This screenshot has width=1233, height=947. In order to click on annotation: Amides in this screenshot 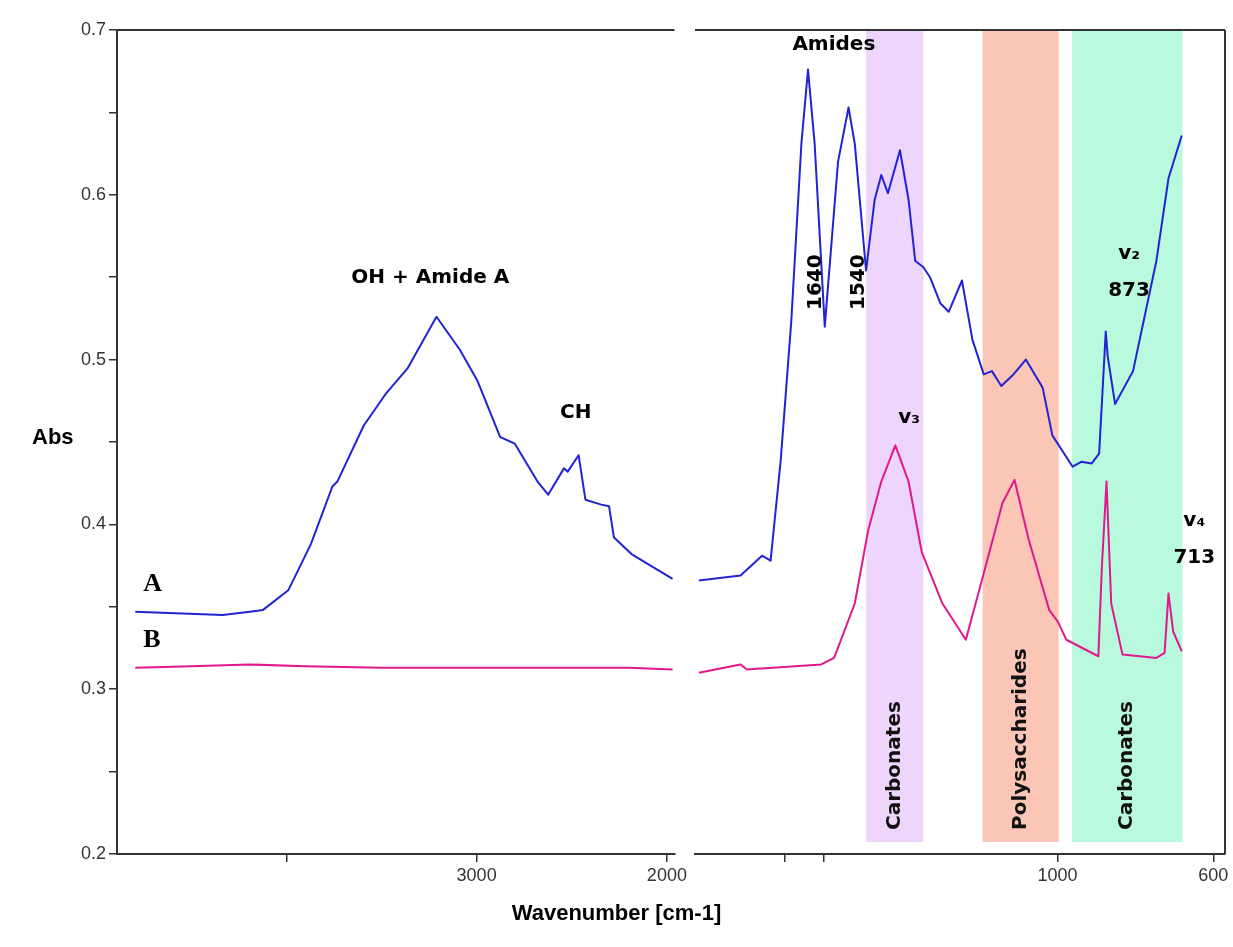, I will do `click(834, 43)`.